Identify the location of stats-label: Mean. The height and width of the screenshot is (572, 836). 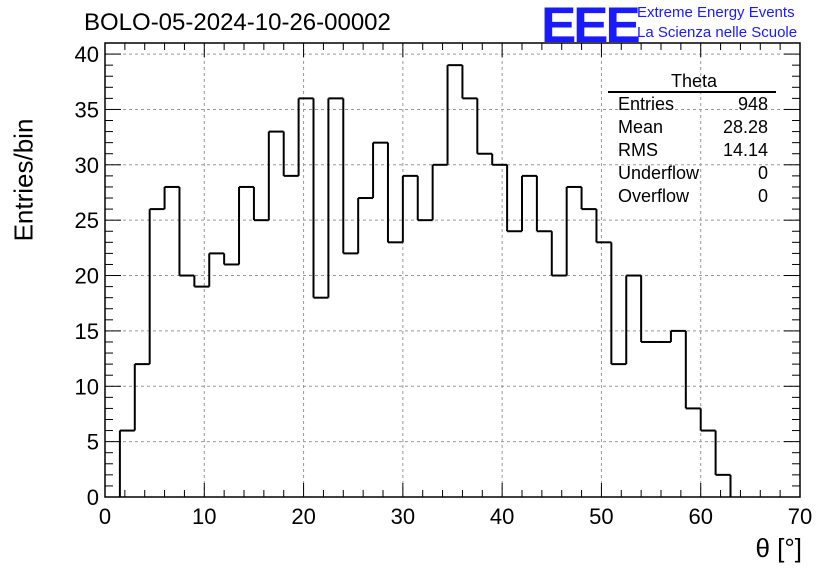
(641, 127).